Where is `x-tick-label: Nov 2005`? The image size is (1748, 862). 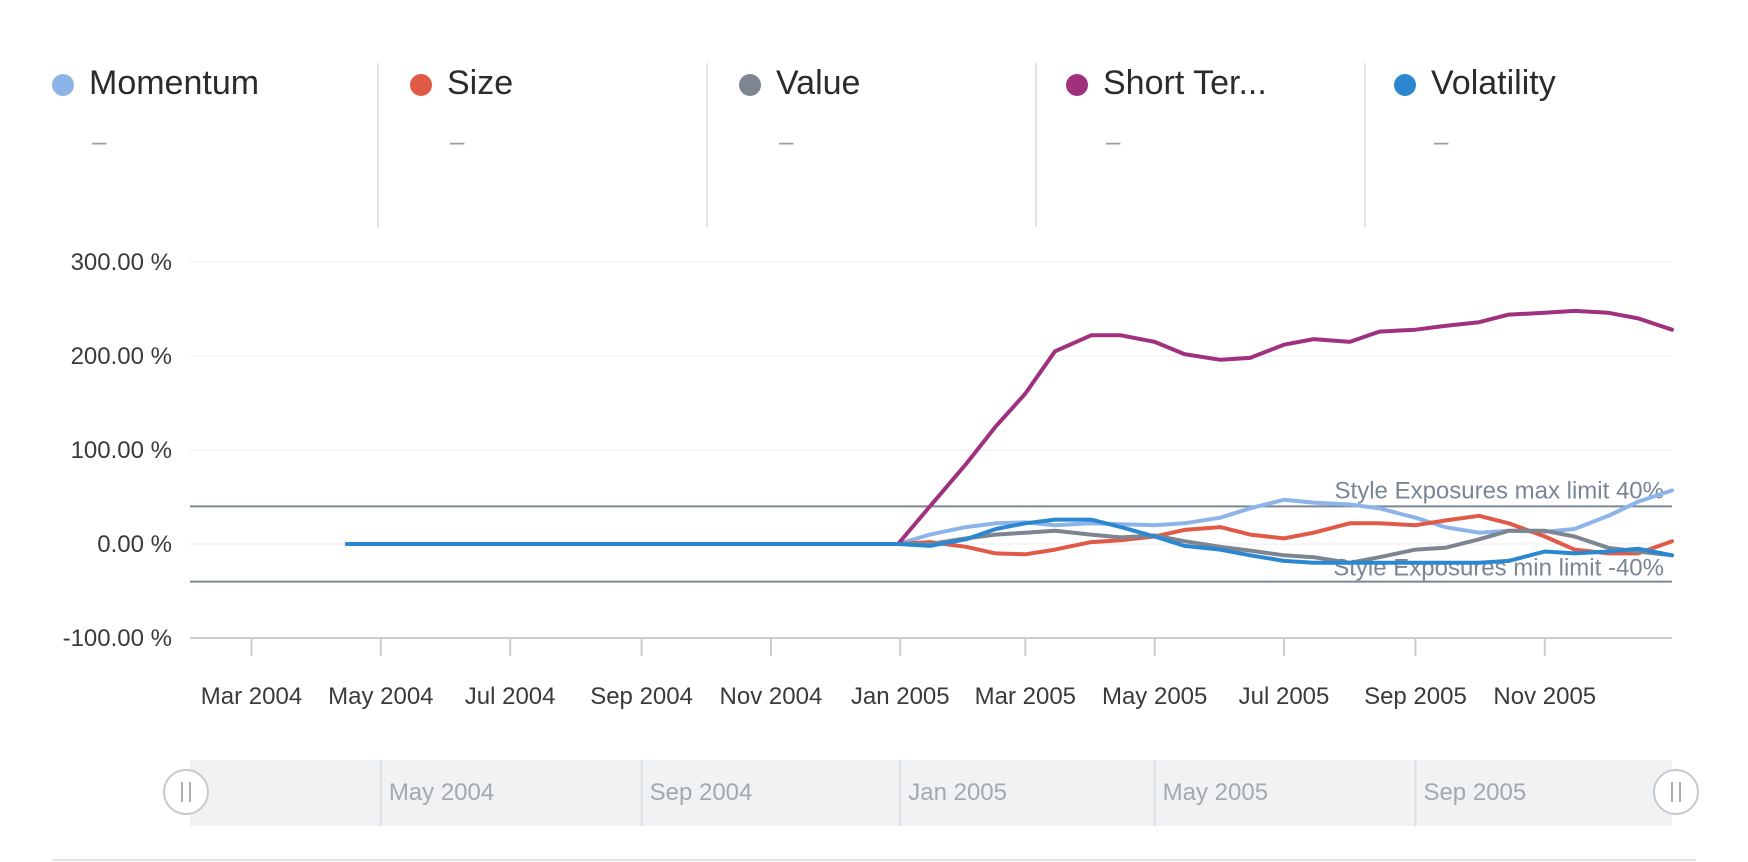 x-tick-label: Nov 2005 is located at coordinates (1544, 696).